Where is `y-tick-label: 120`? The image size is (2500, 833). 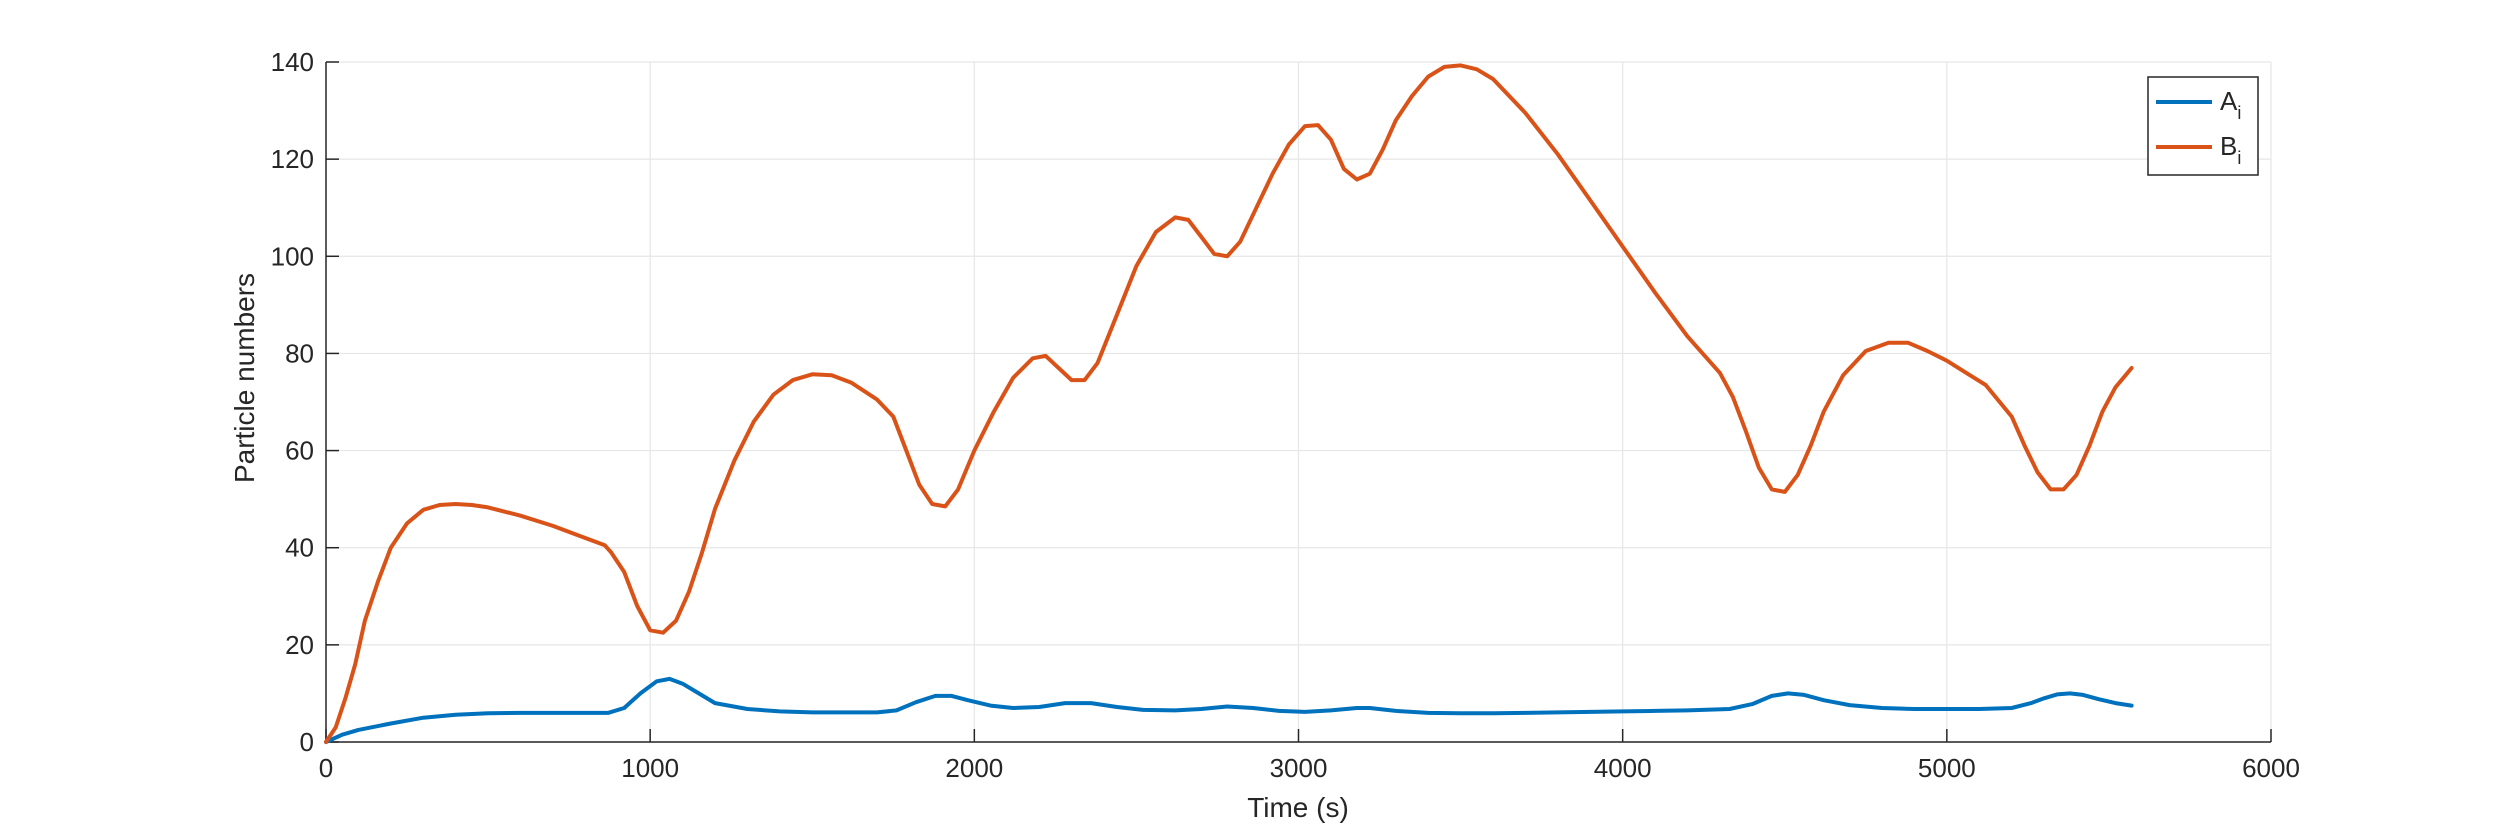 y-tick-label: 120 is located at coordinates (292, 159).